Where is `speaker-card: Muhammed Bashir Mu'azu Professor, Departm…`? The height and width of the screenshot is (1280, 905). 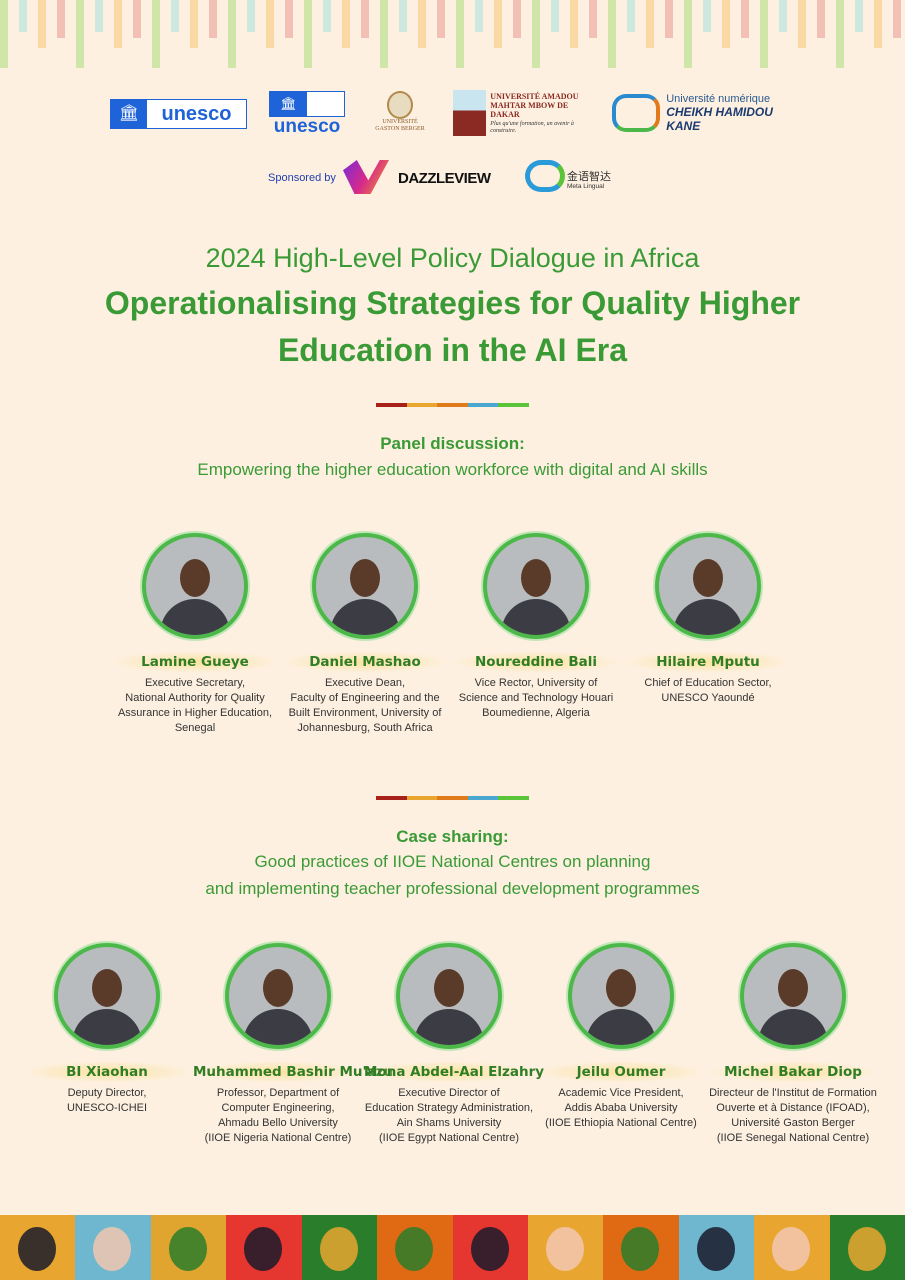
speaker-card: Muhammed Bashir Mu'azu Professor, Departm… is located at coordinates (293, 1044).